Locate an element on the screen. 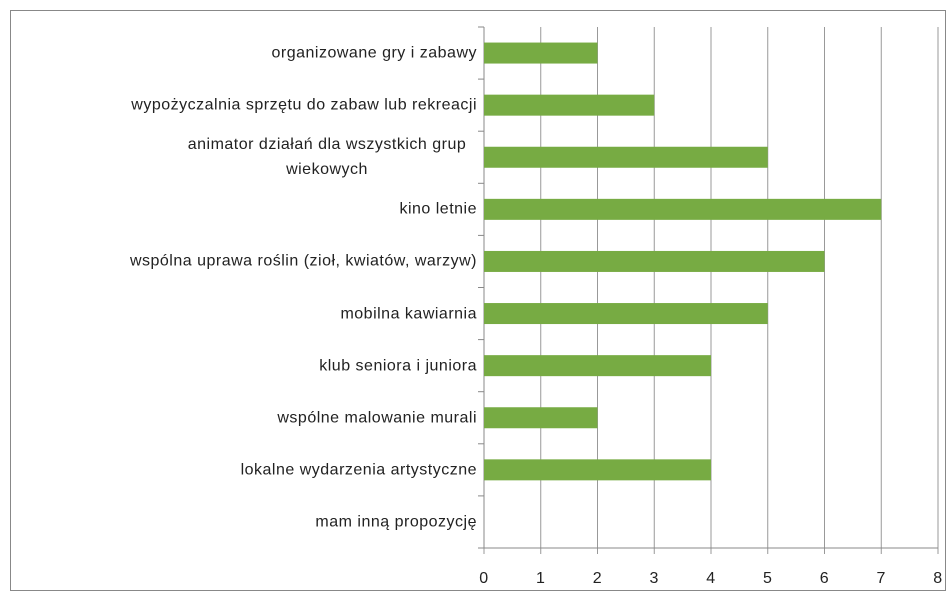  x-tick-label: 1 is located at coordinates (540, 578).